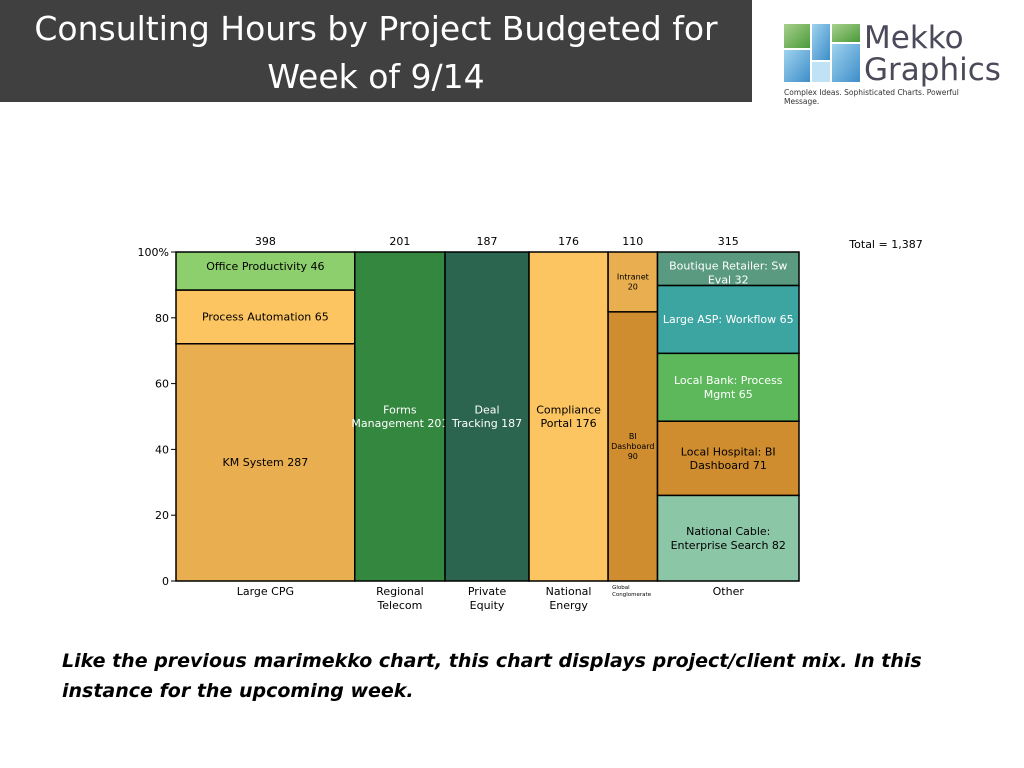 This screenshot has width=1024, height=768. I want to click on segment-label: National Cable: Enterprise Search 82, so click(728, 538).